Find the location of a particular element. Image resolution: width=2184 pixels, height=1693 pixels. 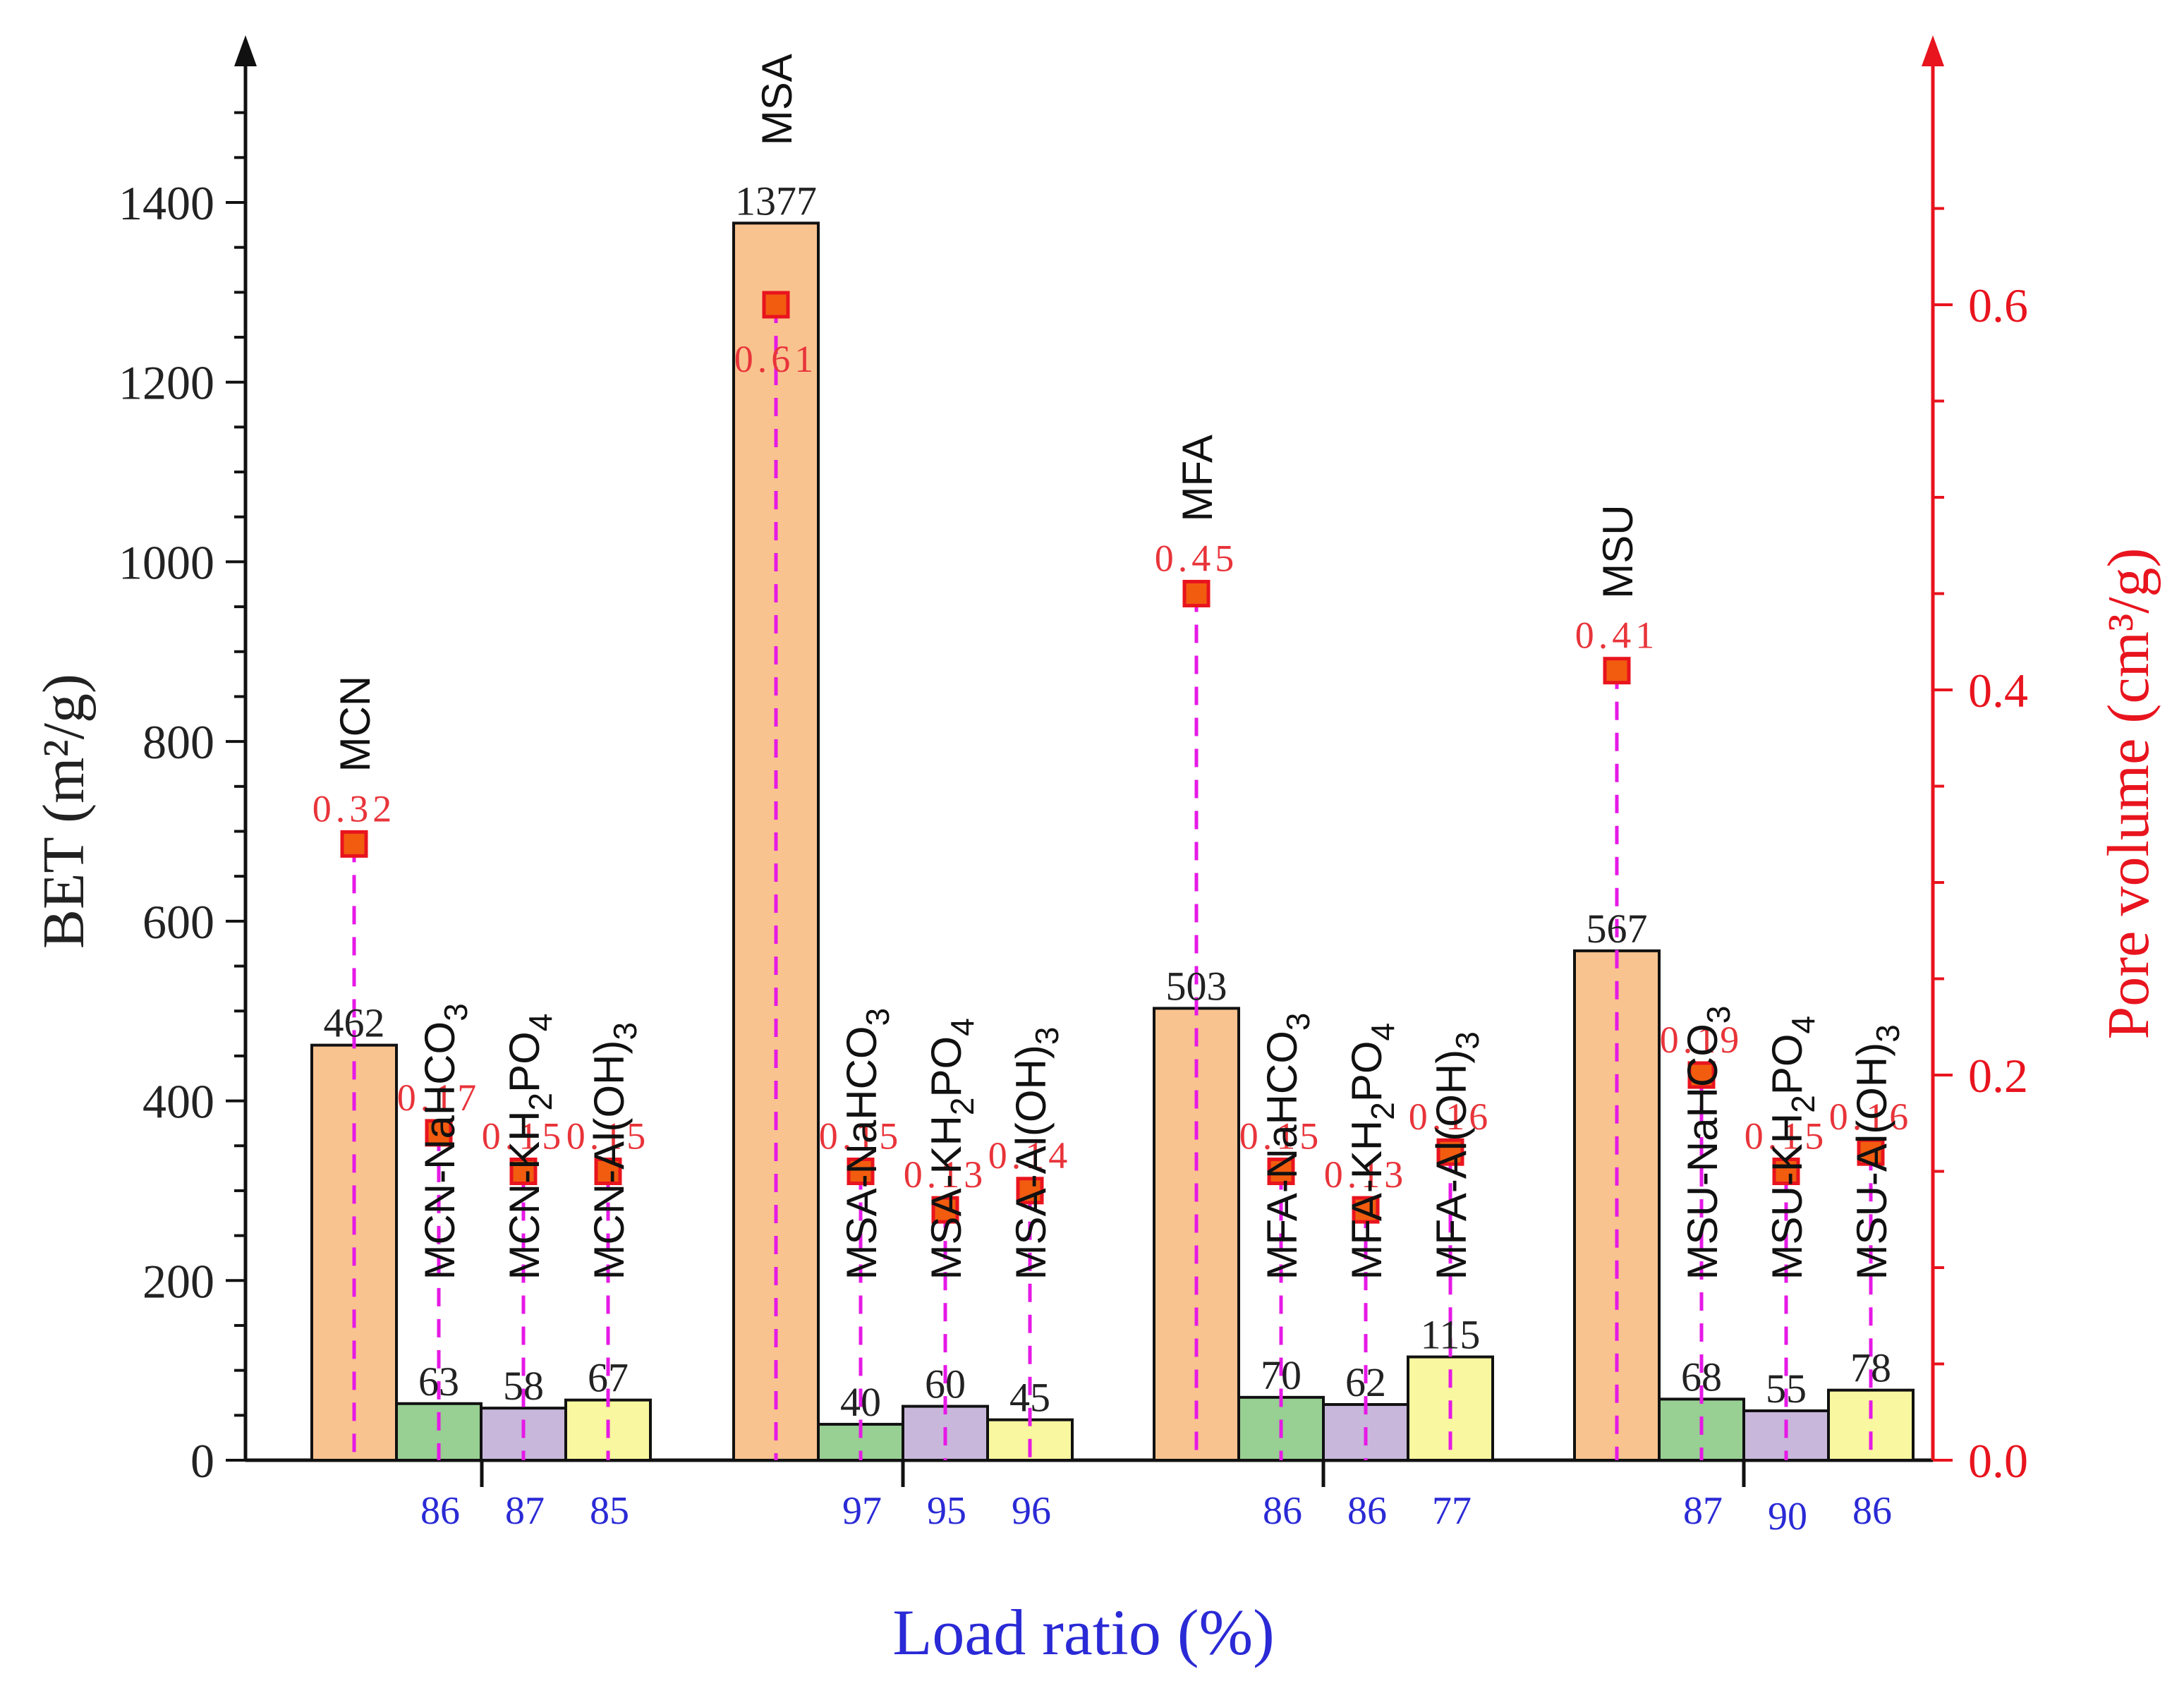

load-ratio-label: 97 is located at coordinates (862, 1511).